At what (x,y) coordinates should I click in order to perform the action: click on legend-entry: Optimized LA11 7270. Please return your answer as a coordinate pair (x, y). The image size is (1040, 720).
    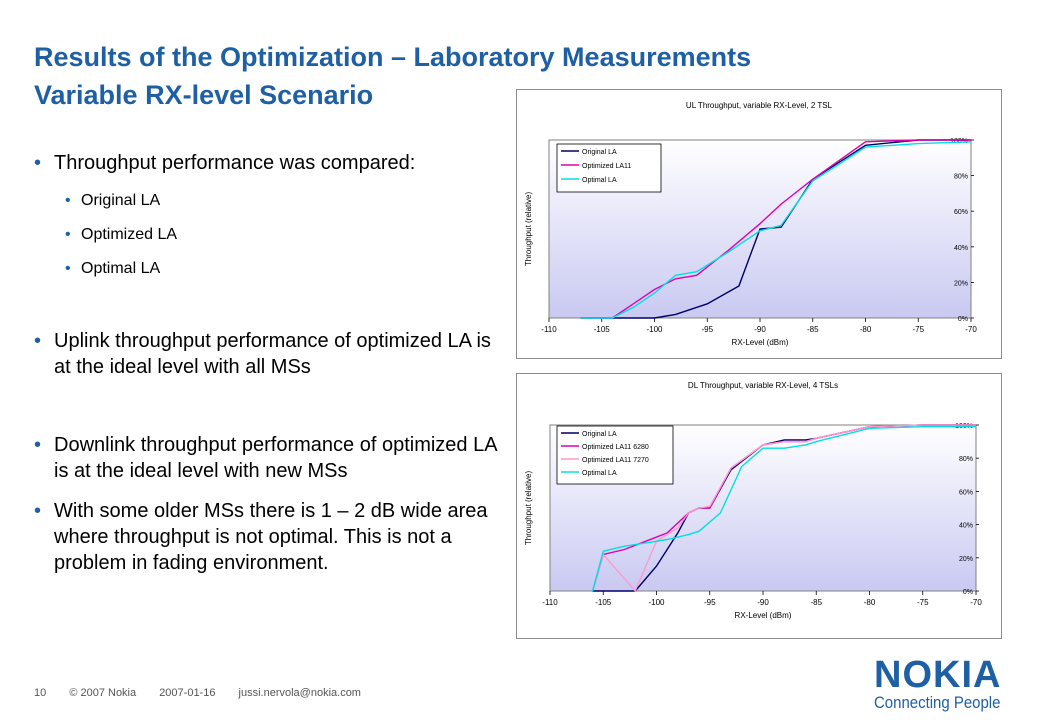
    Looking at the image, I should click on (615, 460).